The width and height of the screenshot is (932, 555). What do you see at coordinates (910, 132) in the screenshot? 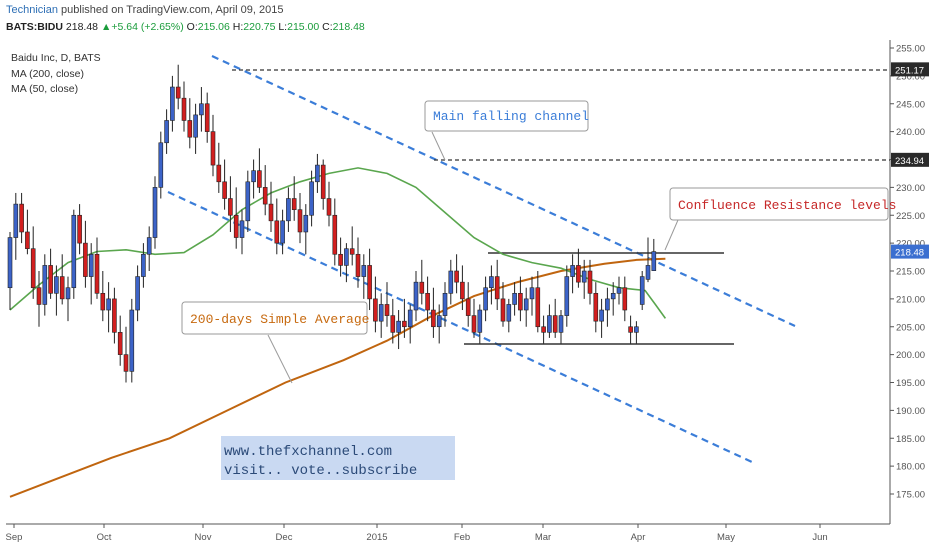
I see `y-tick-label: 240.00` at bounding box center [910, 132].